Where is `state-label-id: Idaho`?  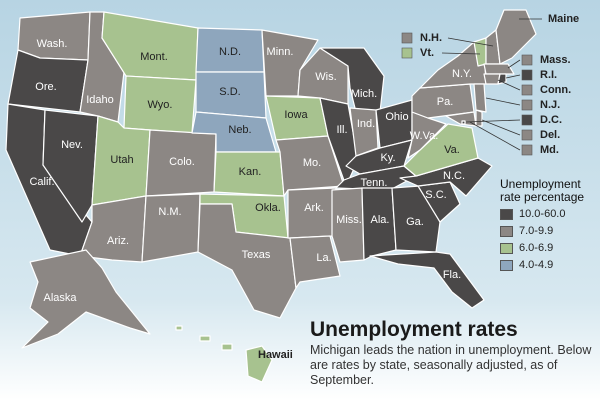 state-label-id: Idaho is located at coordinates (100, 100).